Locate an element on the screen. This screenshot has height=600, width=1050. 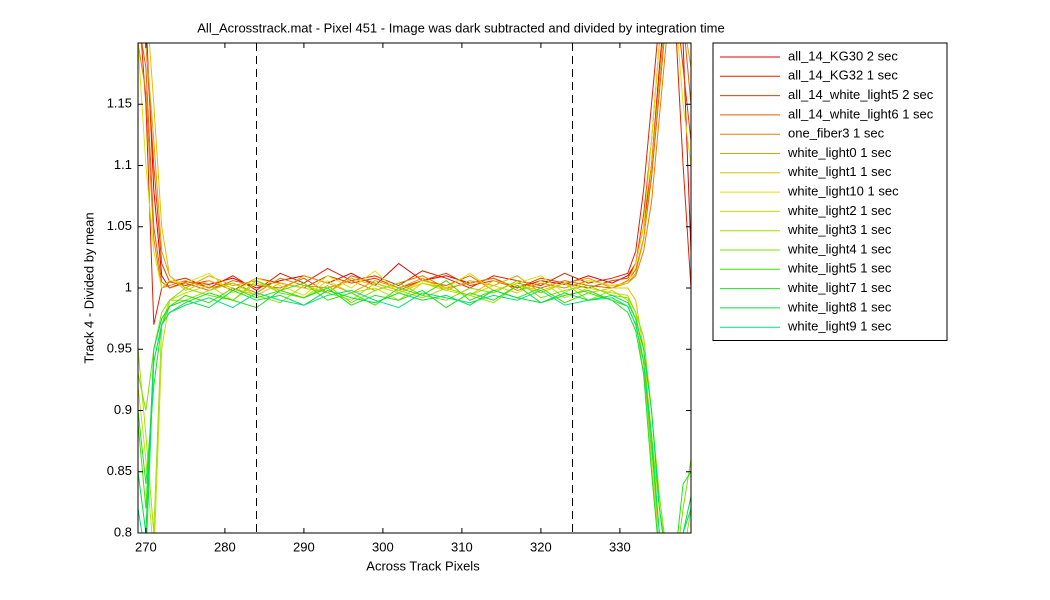
legend-label: all_14_KG32 1 sec is located at coordinates (843, 75).